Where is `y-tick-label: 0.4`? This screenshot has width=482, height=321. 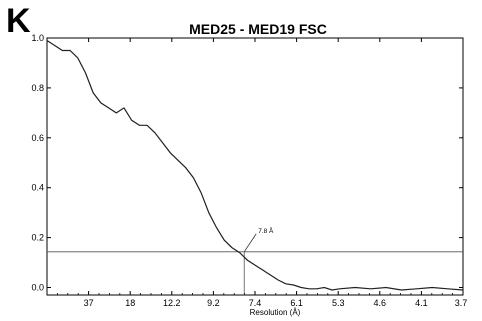 y-tick-label: 0.4 is located at coordinates (37, 188).